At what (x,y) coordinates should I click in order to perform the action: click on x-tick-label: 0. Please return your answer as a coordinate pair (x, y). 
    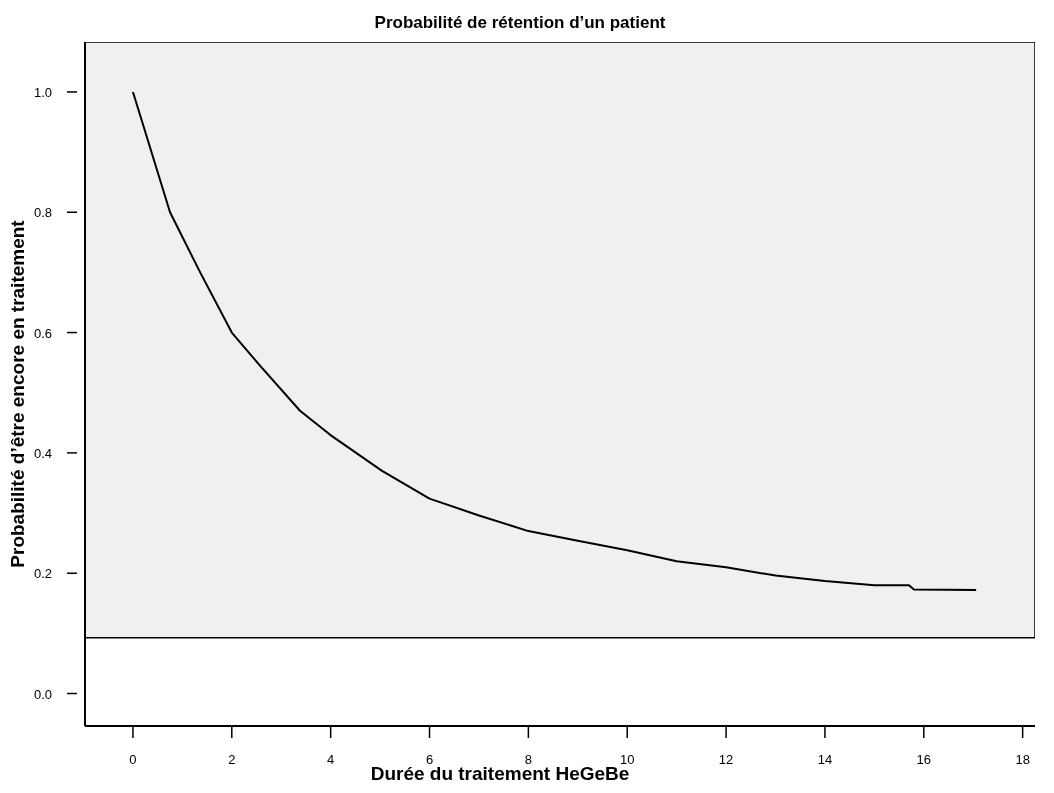
    Looking at the image, I should click on (133, 759).